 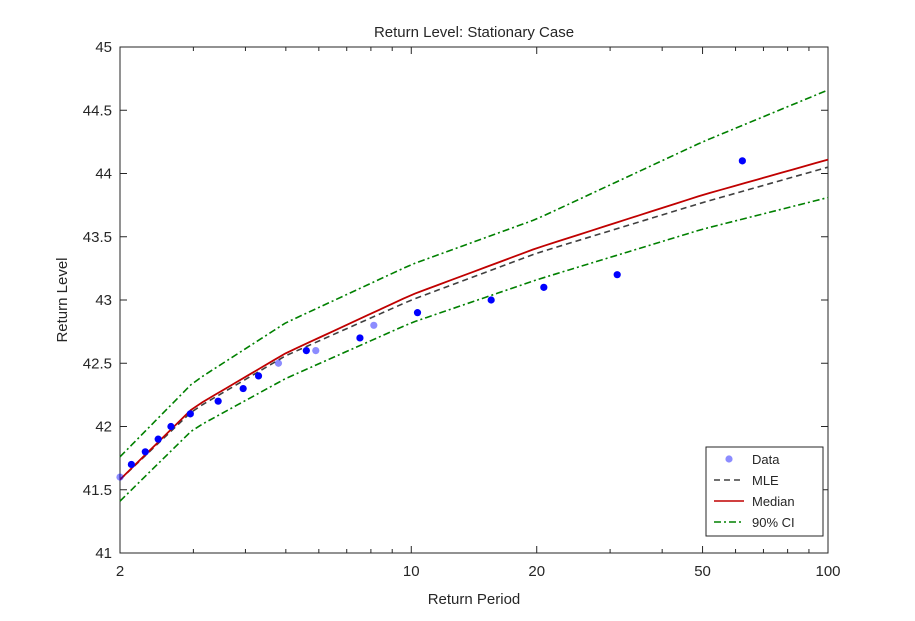 I want to click on x-tick-label: 20, so click(x=536, y=571).